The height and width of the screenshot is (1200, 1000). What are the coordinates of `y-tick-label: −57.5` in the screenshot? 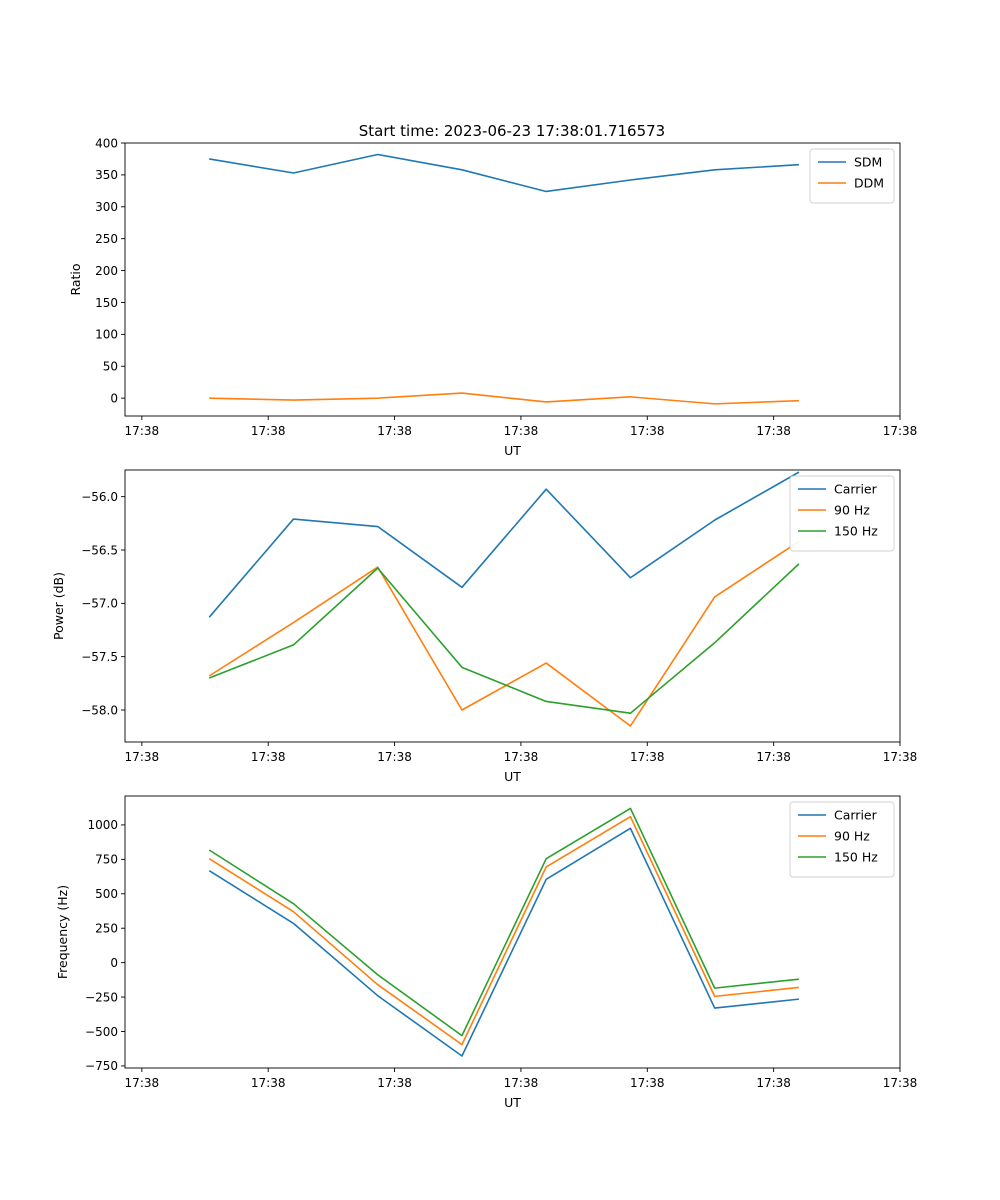 It's located at (99, 657).